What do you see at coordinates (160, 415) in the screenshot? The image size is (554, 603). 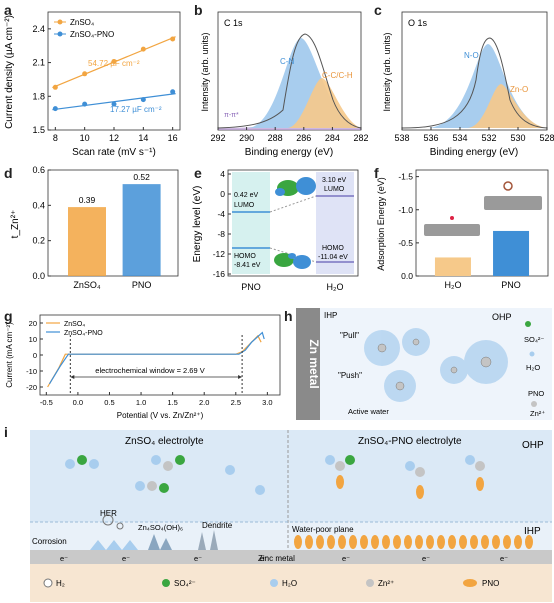 I see `chart-g-xlabel: Potential (V vs. Zn/Zn²⁺)` at bounding box center [160, 415].